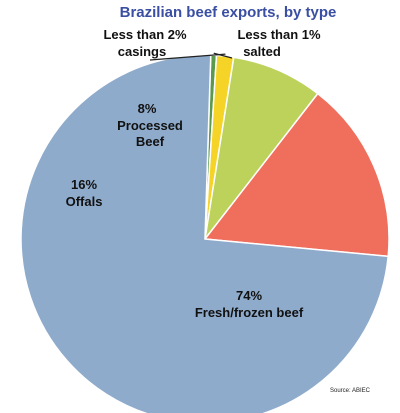 The width and height of the screenshot is (400, 413). I want to click on label-processed-word-2: Beef, so click(150, 141).